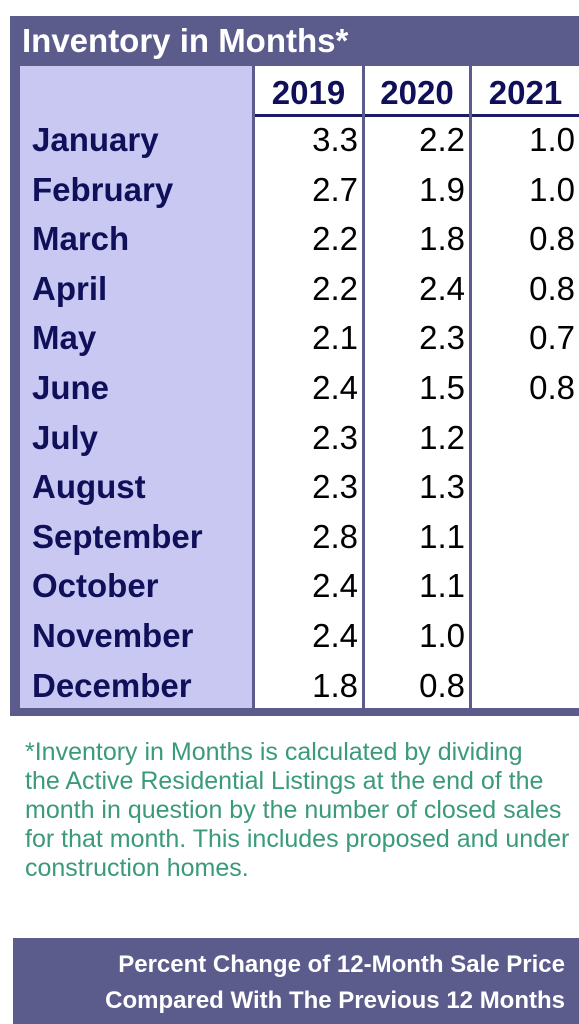 The image size is (579, 1024). I want to click on next-section-title-line1: Percent Change of 12-Month Sale Price, so click(341, 964).